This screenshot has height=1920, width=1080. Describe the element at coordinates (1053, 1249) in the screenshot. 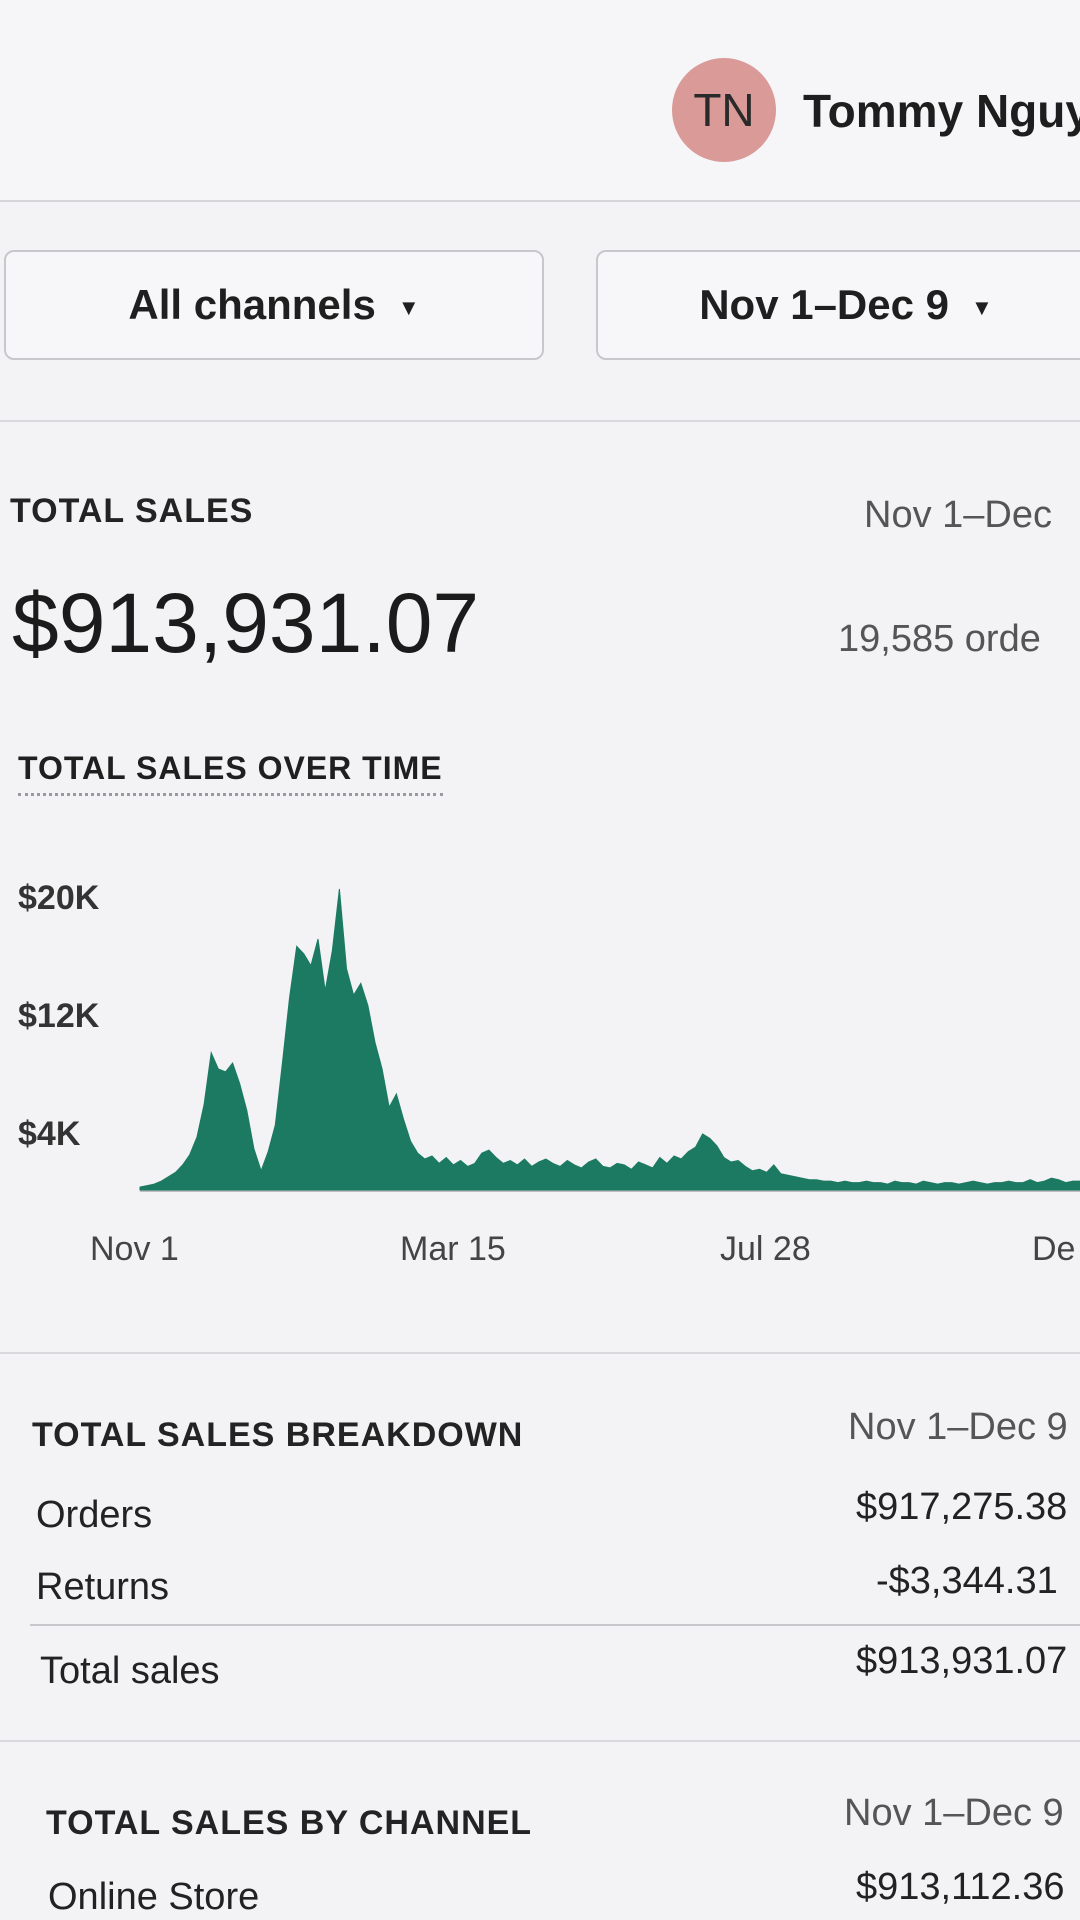

I see `x-tick-label: De` at that location.